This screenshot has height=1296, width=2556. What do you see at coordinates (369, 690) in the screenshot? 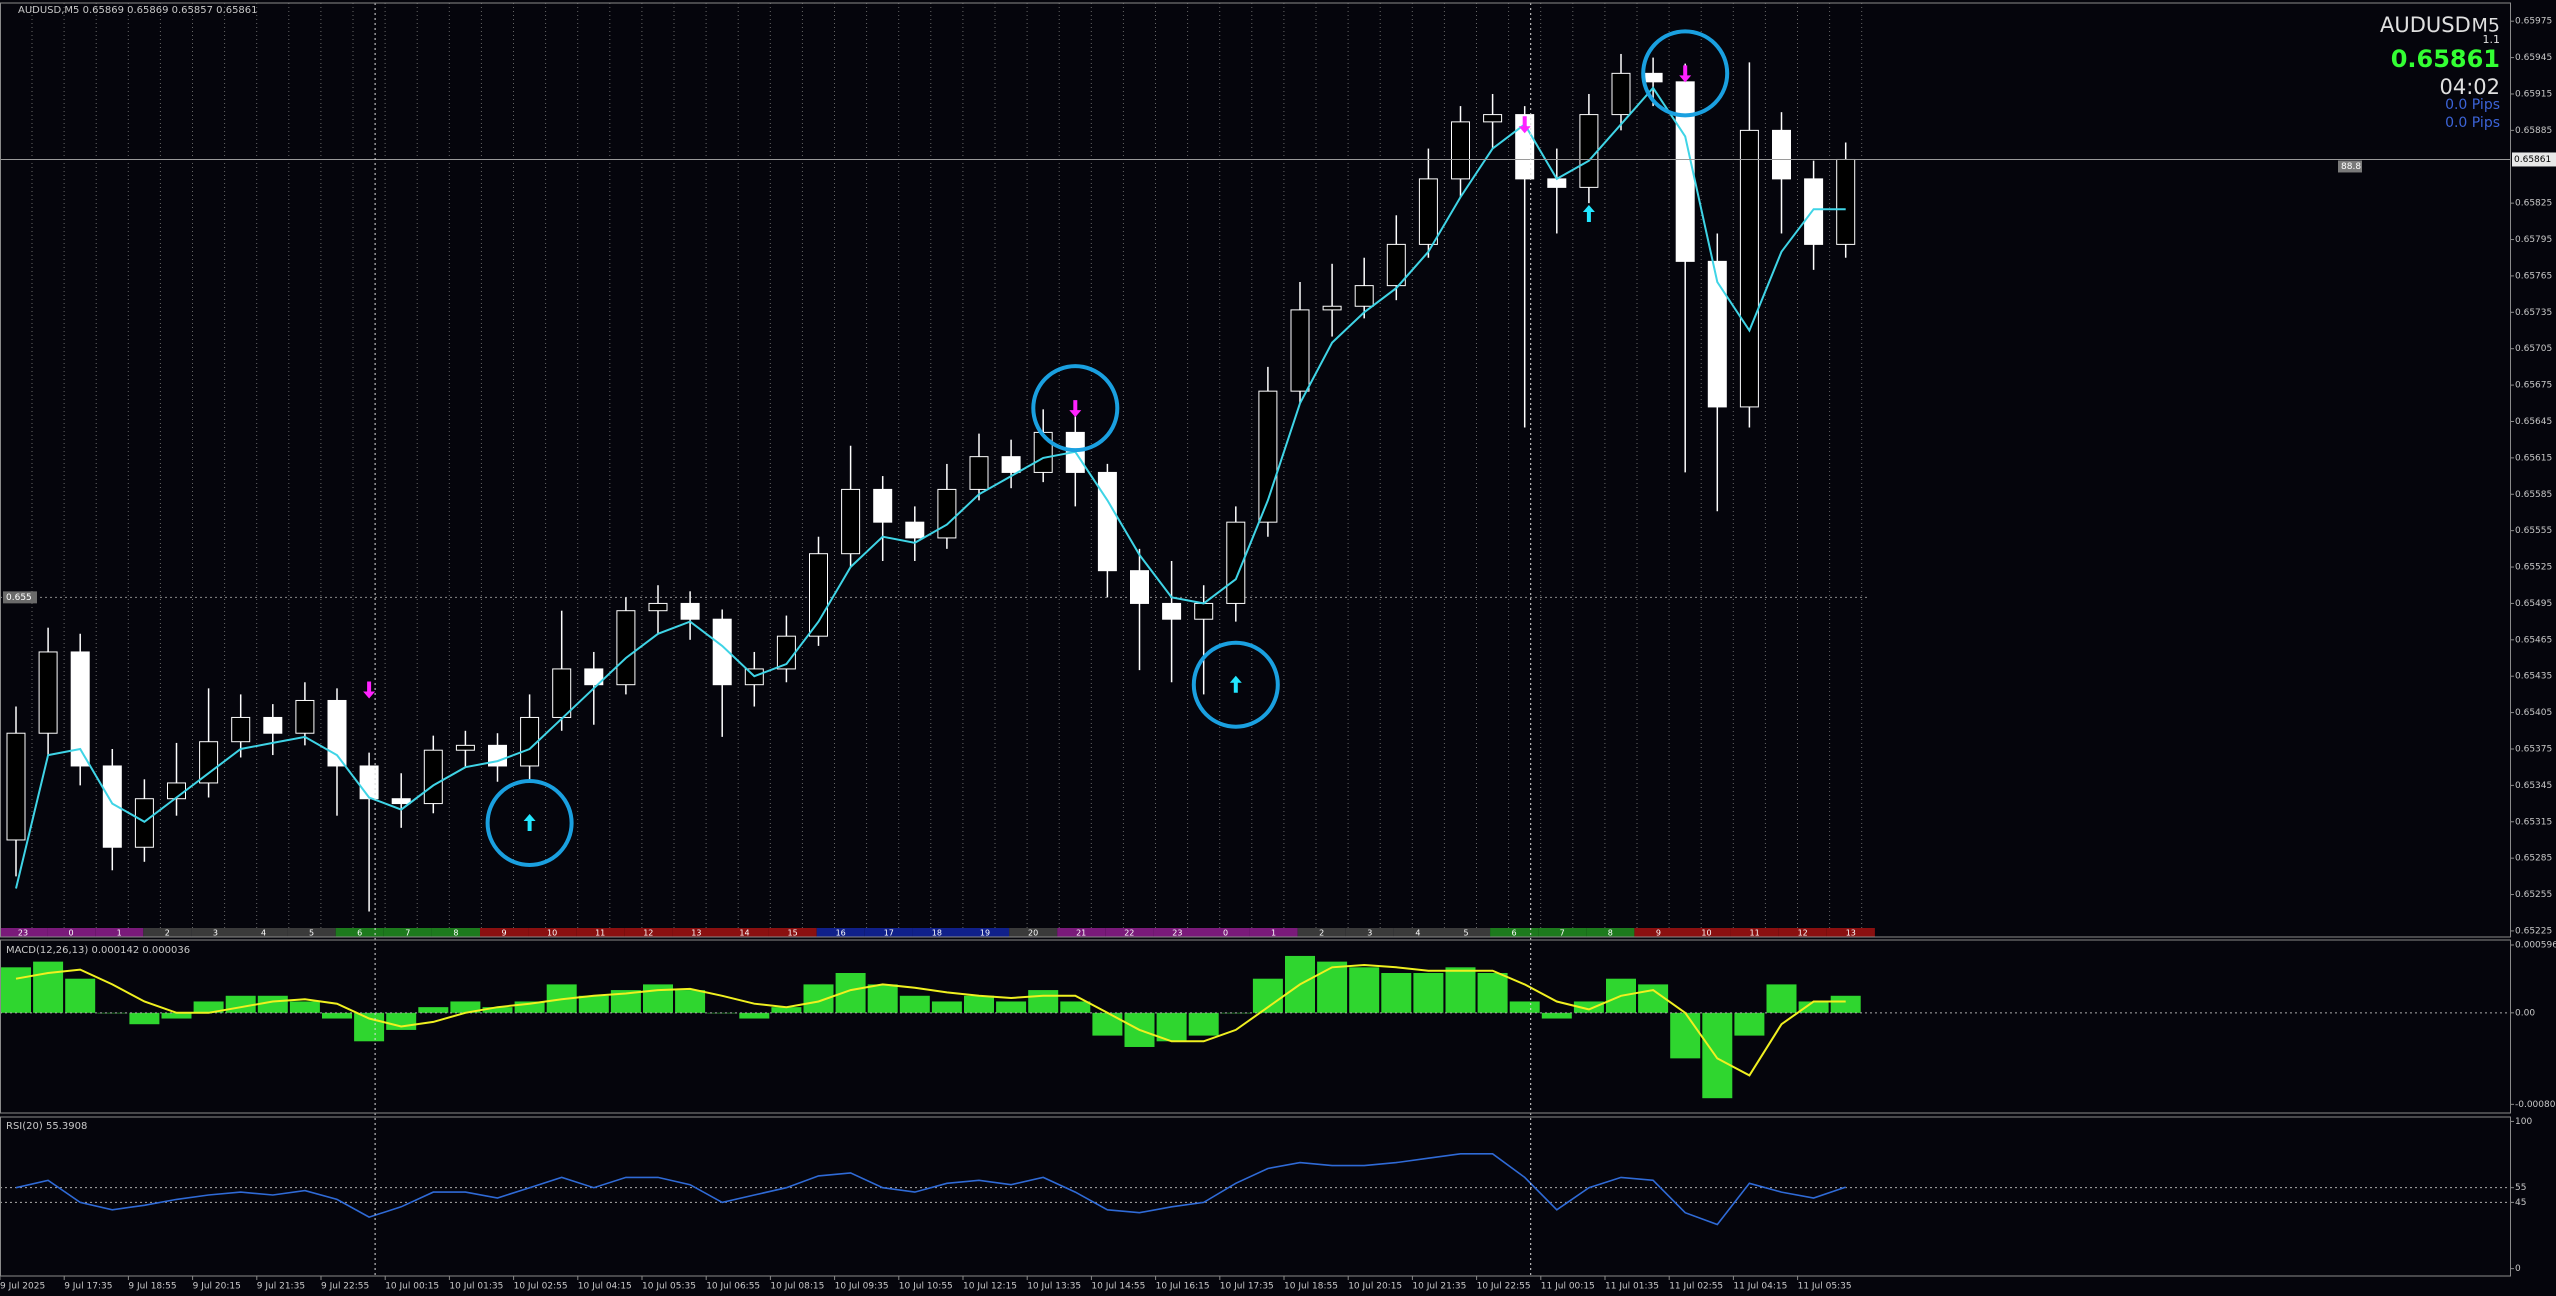
I see `sell-arrow` at bounding box center [369, 690].